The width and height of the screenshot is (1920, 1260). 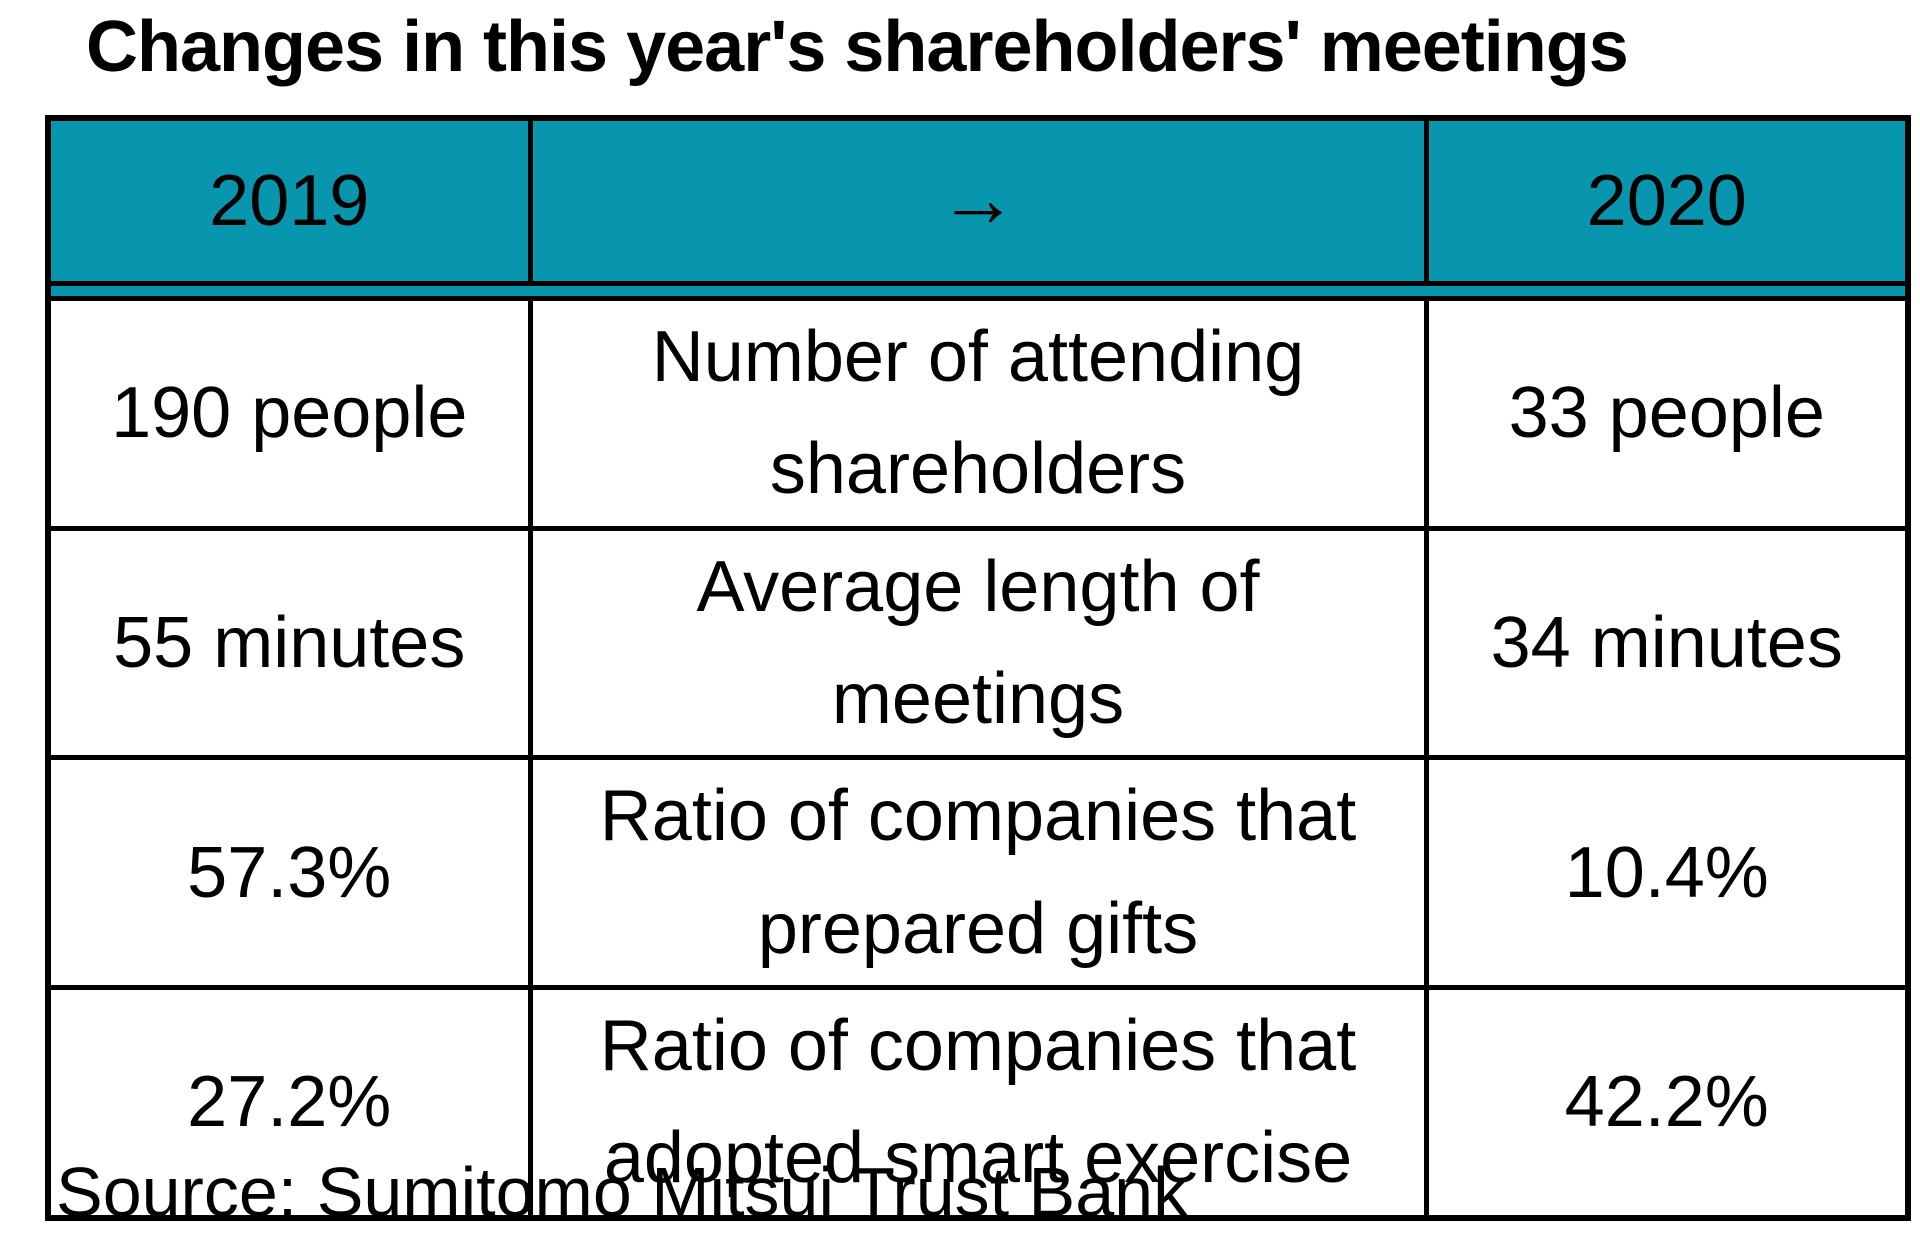 What do you see at coordinates (1667, 1102) in the screenshot?
I see `cell-2020-smart-exercise: 42.2%` at bounding box center [1667, 1102].